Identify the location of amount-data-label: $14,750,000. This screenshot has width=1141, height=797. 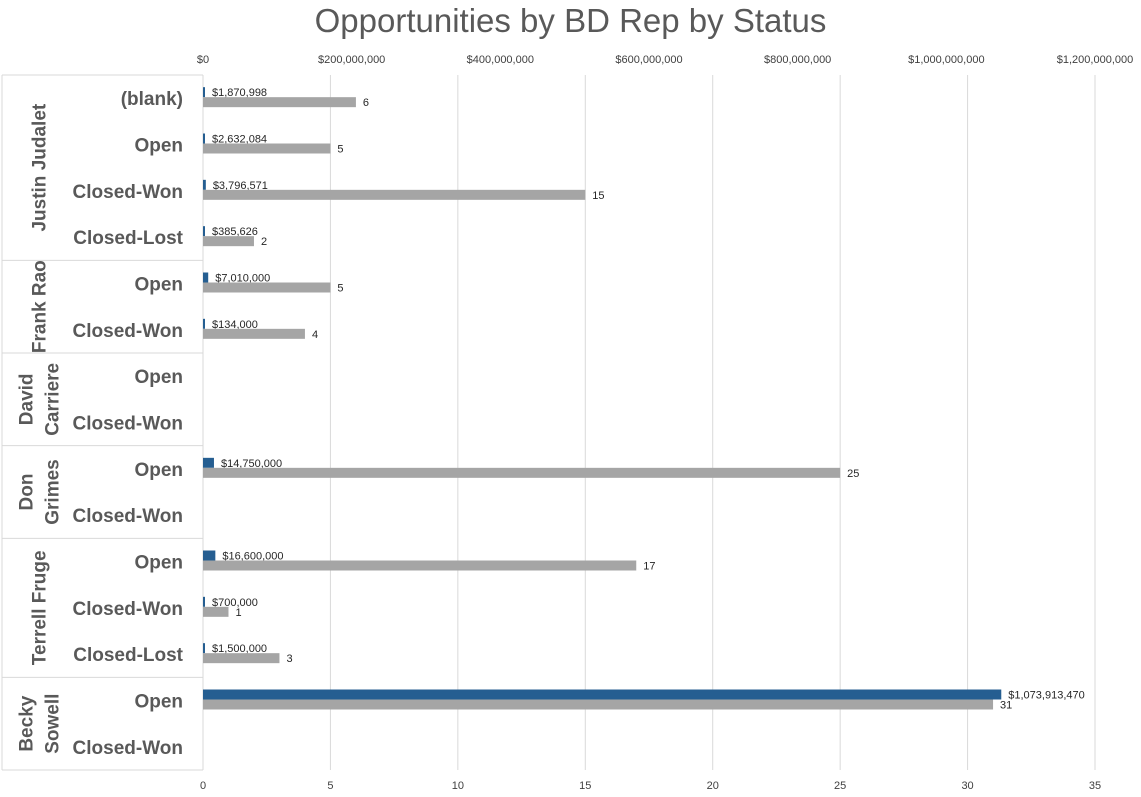
(251, 464).